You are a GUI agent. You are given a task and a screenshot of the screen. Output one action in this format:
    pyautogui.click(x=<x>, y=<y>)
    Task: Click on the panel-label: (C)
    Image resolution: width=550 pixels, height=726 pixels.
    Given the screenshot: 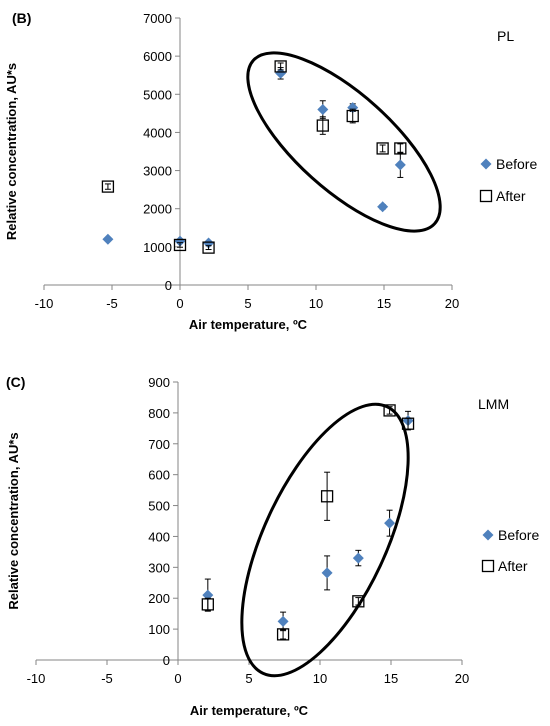 What is the action you would take?
    pyautogui.click(x=15, y=382)
    